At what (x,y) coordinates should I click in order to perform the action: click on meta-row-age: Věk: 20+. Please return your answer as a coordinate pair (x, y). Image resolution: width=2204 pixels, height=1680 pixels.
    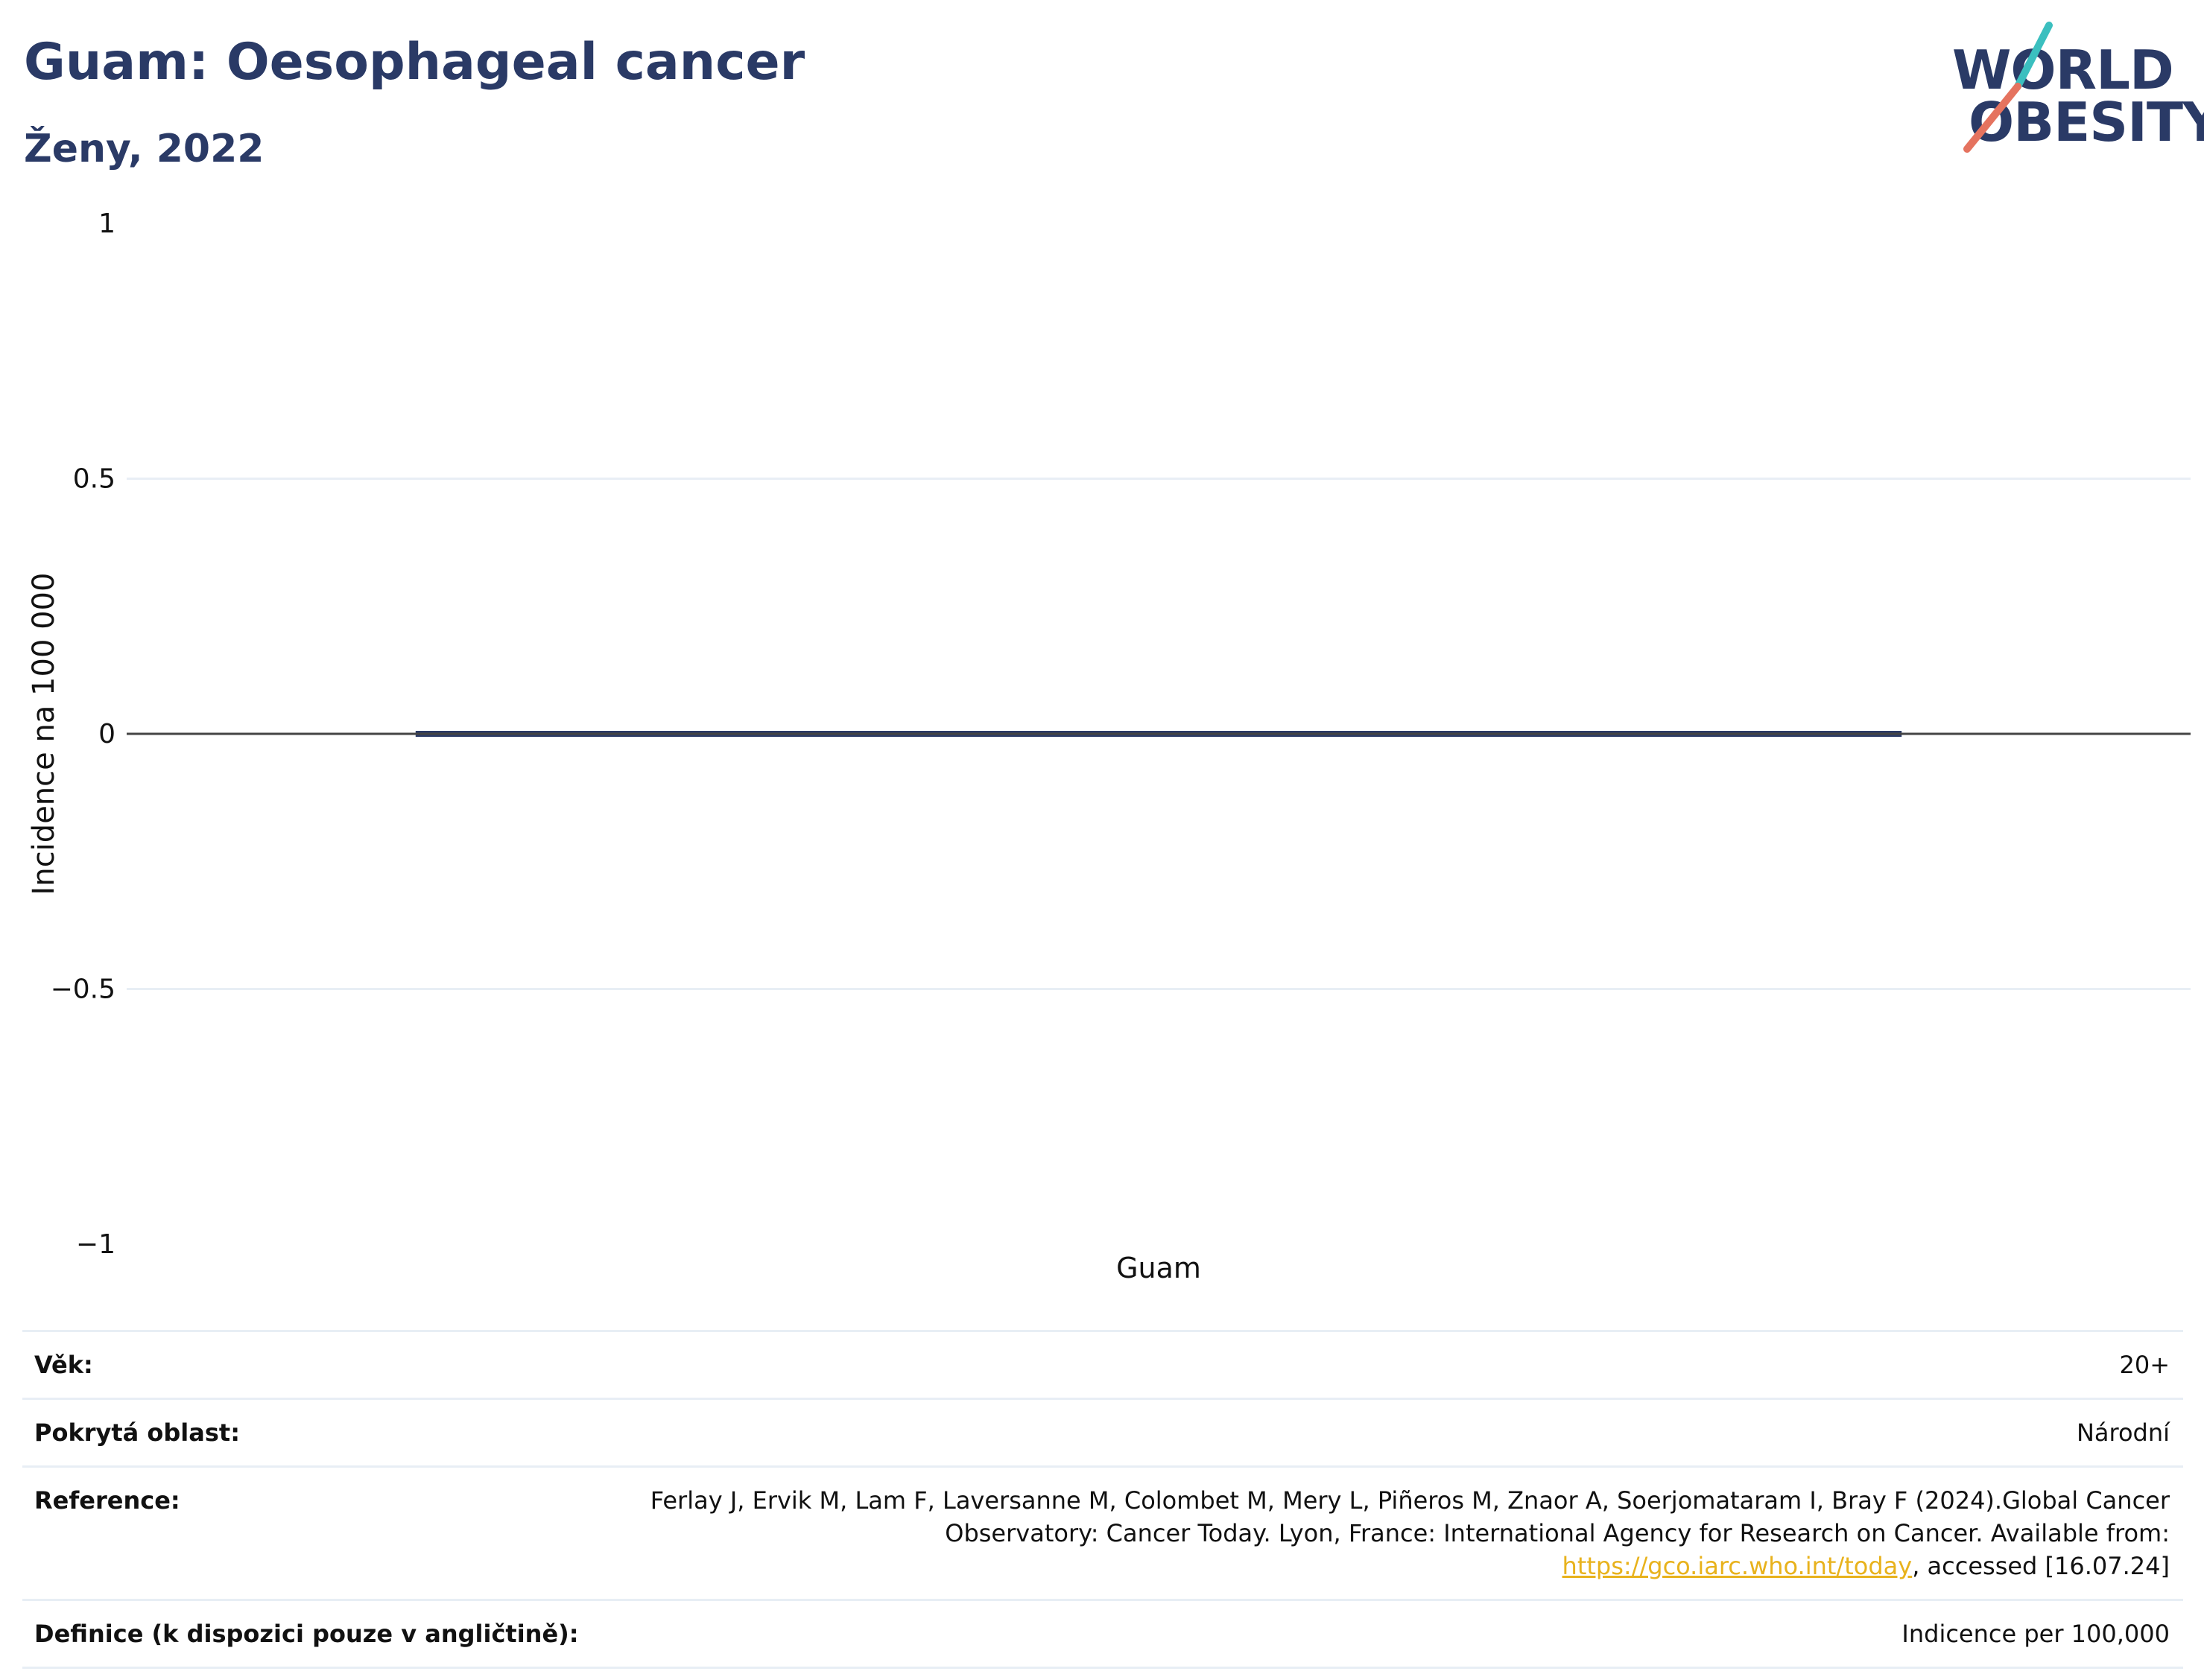
    Looking at the image, I should click on (1102, 1364).